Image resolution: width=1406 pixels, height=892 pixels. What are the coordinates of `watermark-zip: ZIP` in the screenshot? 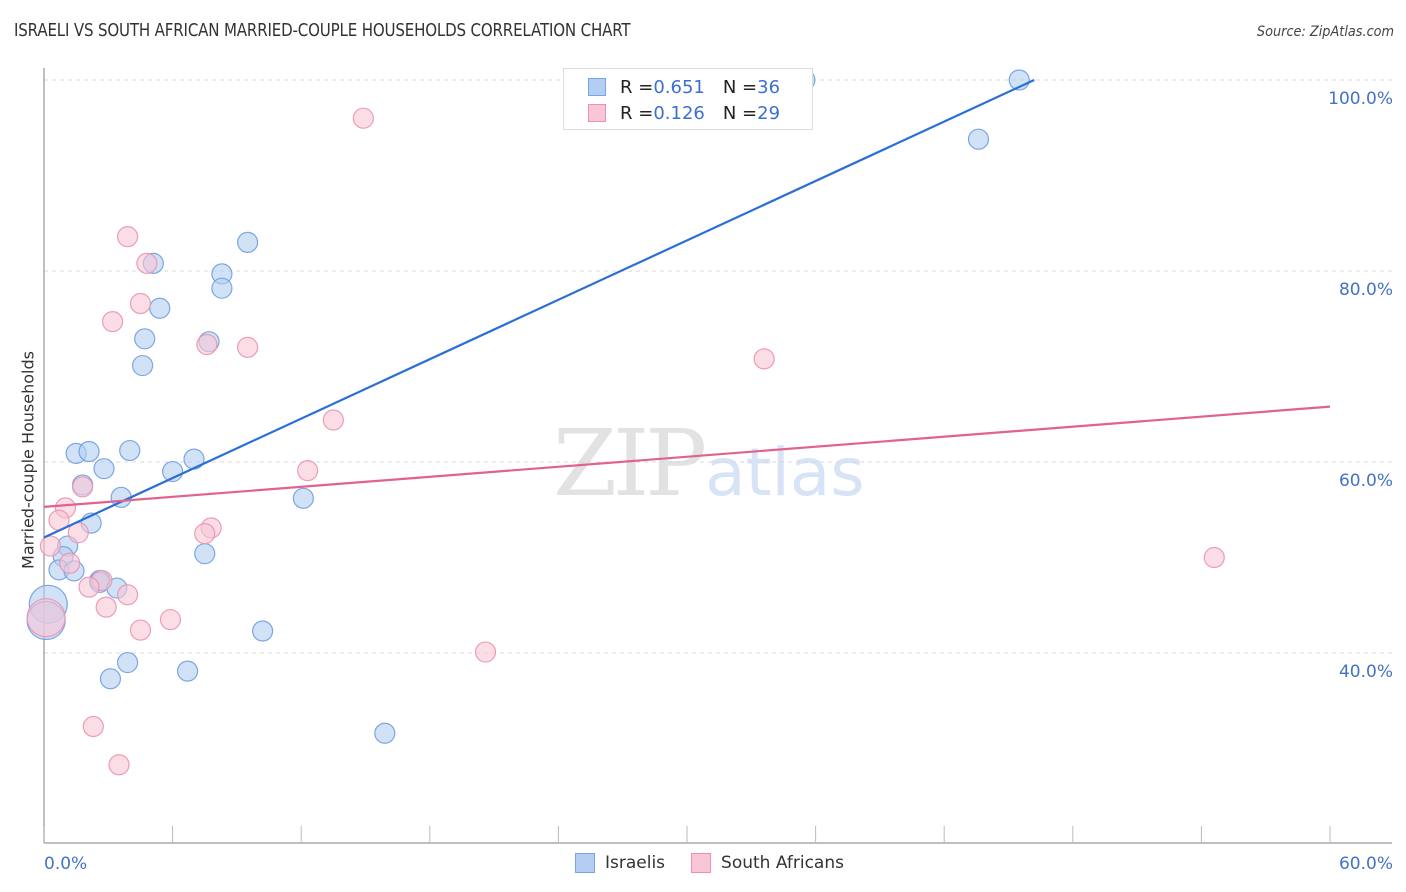 It's located at (630, 463).